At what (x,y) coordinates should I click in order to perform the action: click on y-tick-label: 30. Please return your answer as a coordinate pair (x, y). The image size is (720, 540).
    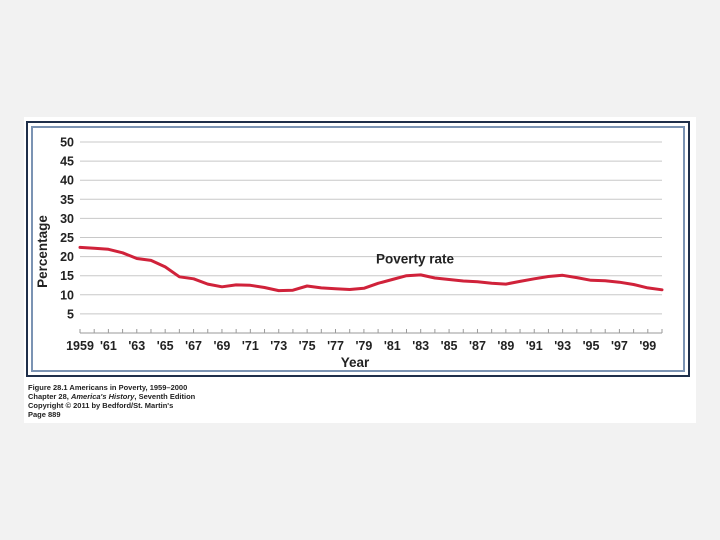
    Looking at the image, I should click on (67, 219).